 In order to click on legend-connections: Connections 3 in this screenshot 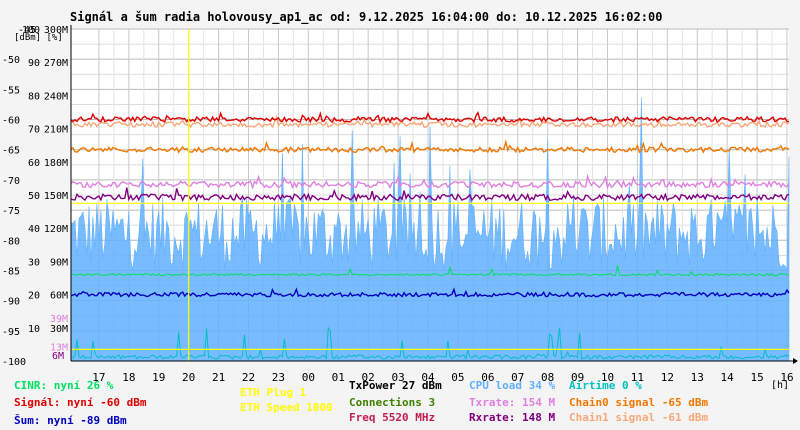, I will do `click(392, 402)`.